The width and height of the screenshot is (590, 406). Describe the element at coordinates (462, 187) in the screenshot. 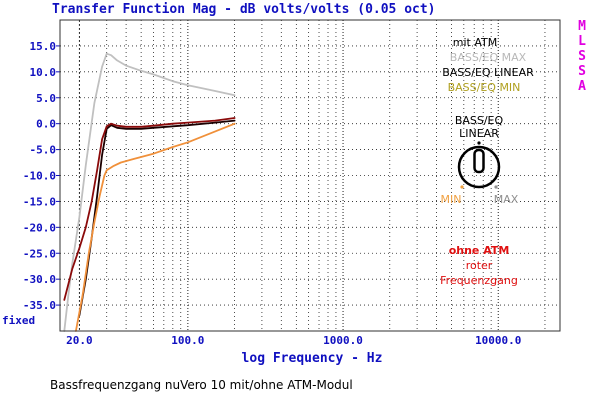

I see `knob-dot-min` at that location.